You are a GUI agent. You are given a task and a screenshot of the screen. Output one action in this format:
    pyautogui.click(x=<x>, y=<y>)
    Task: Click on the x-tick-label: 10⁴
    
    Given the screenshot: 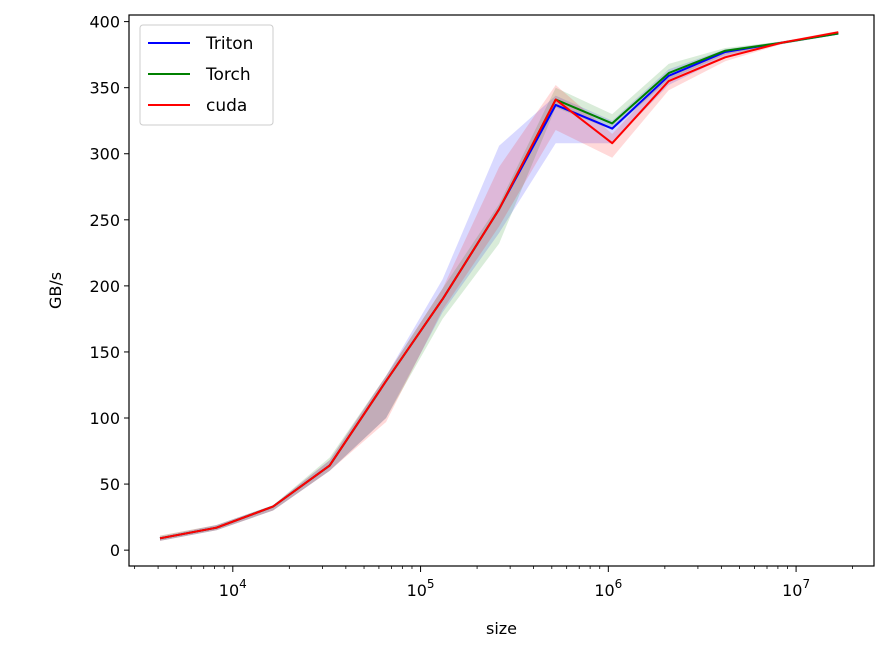 What is the action you would take?
    pyautogui.click(x=233, y=588)
    